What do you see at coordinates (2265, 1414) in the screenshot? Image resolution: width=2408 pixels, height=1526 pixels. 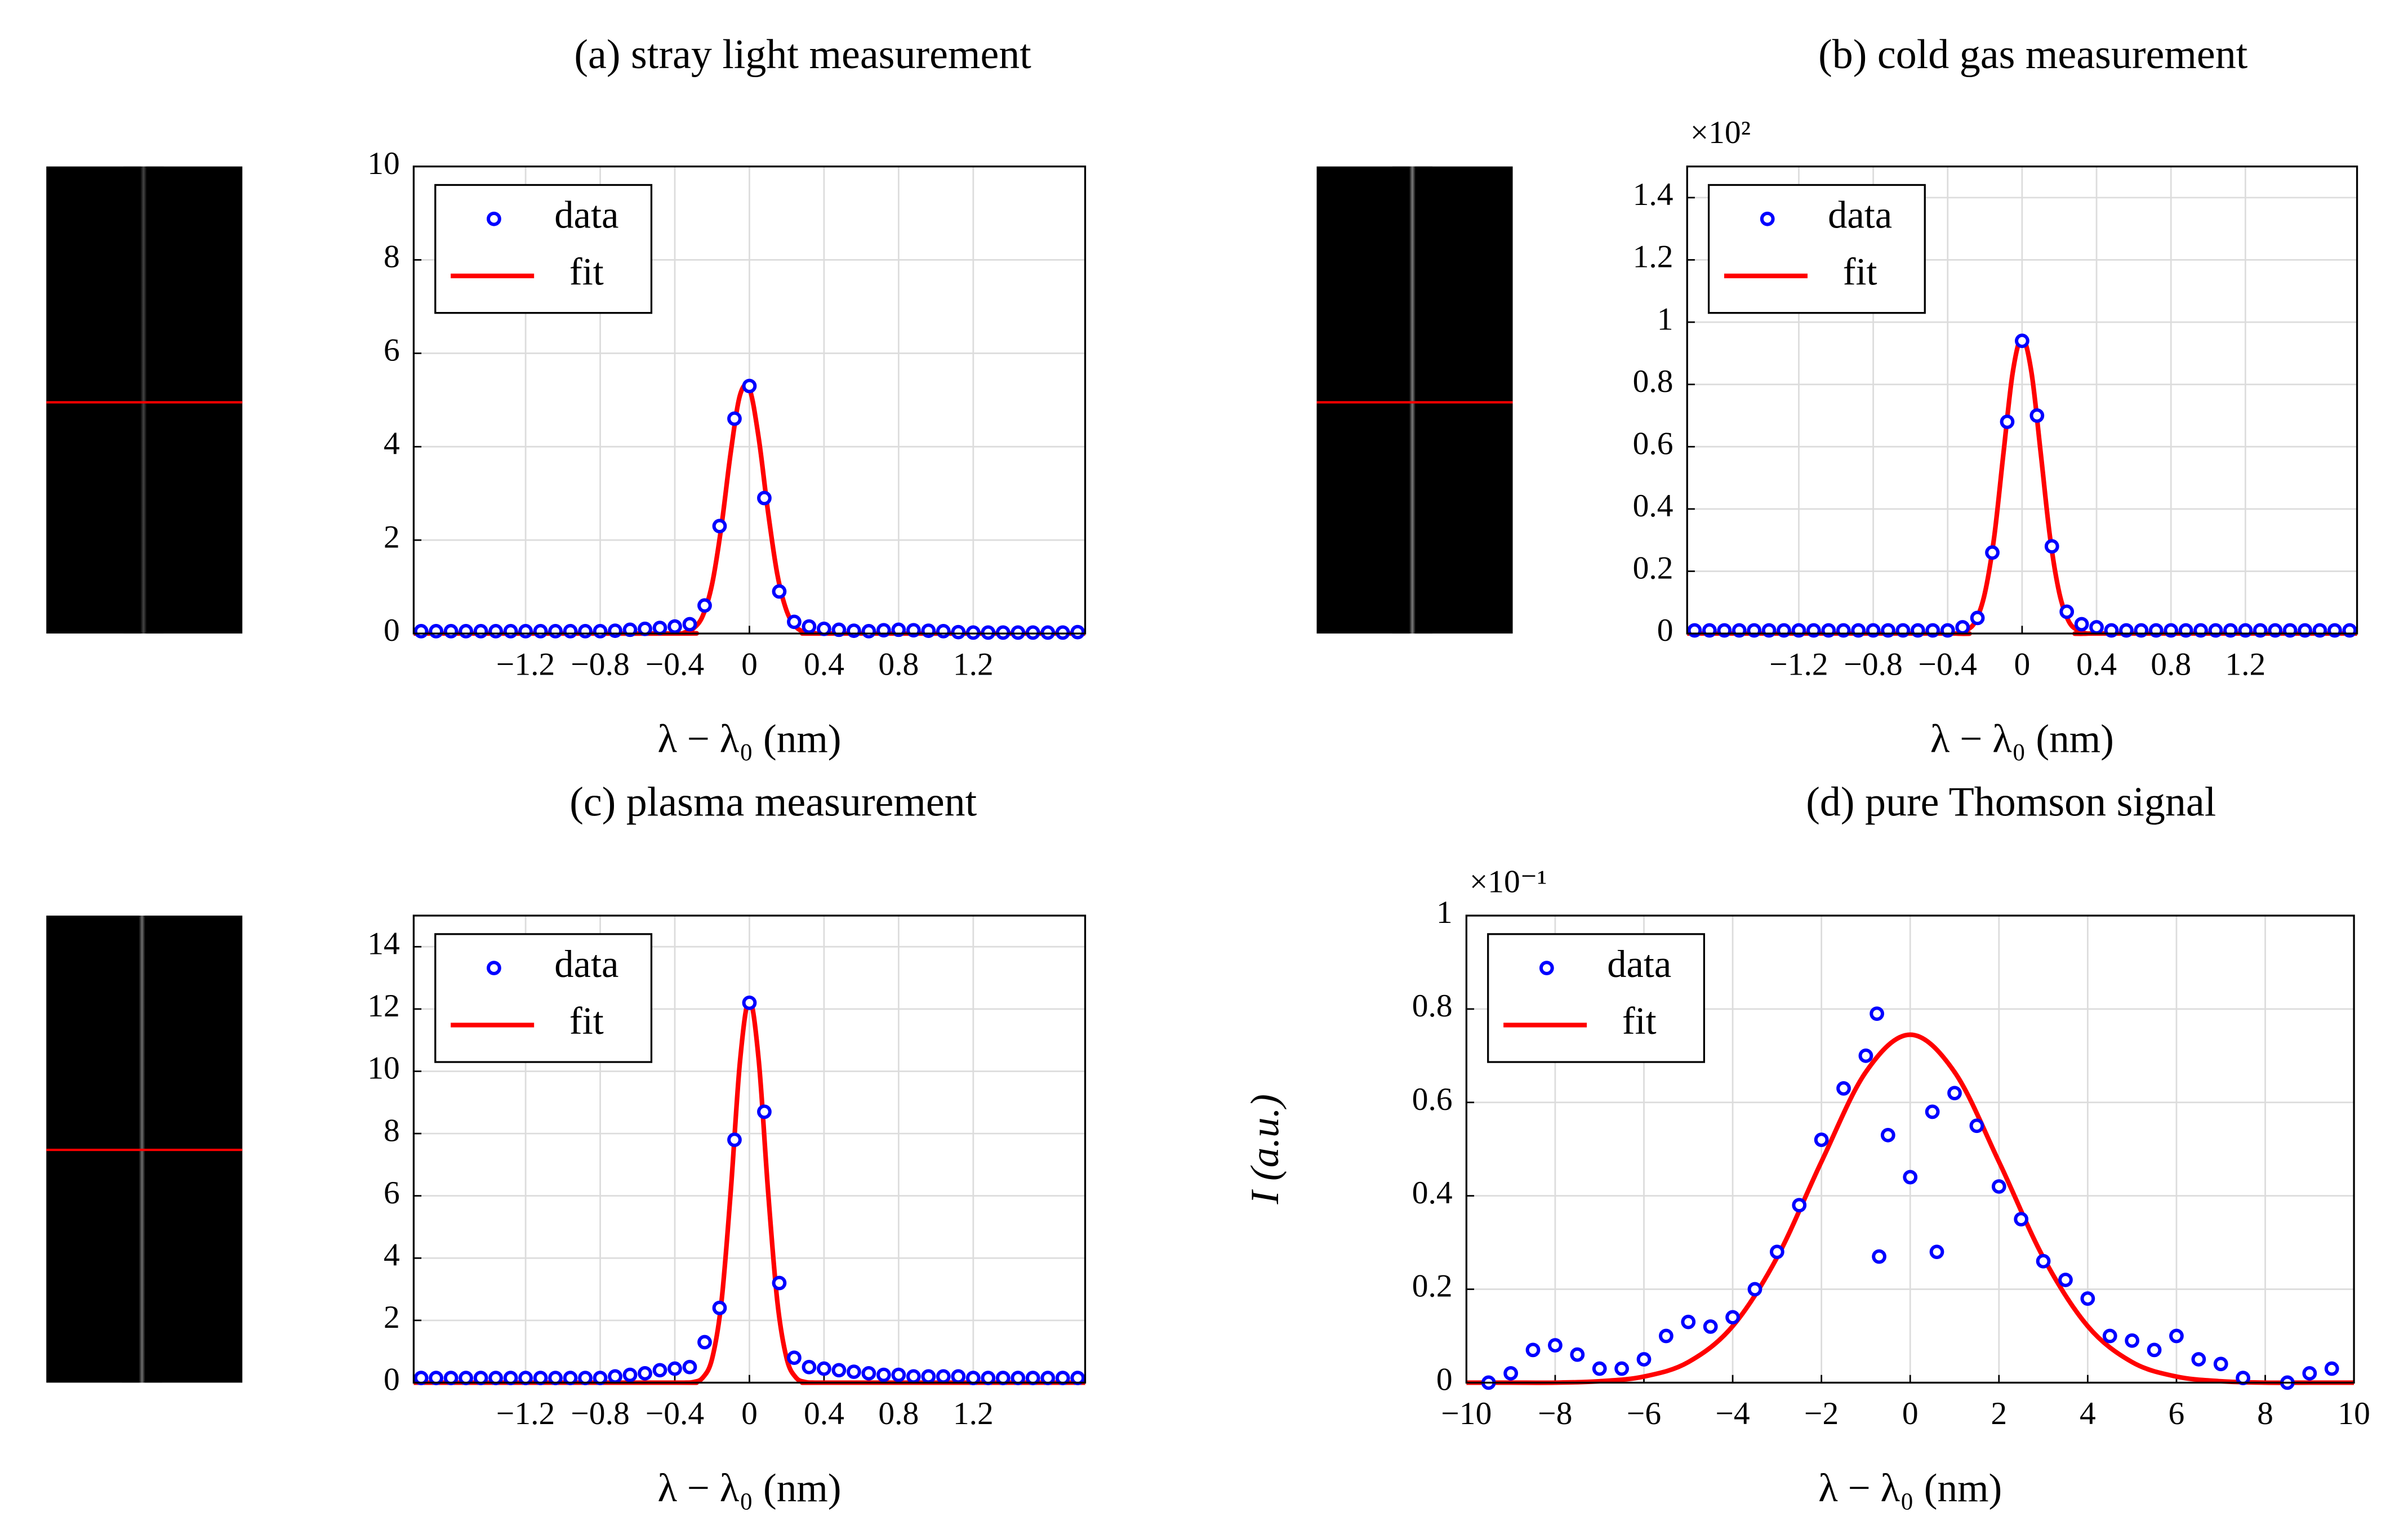 I see `x-tick-label: 8` at bounding box center [2265, 1414].